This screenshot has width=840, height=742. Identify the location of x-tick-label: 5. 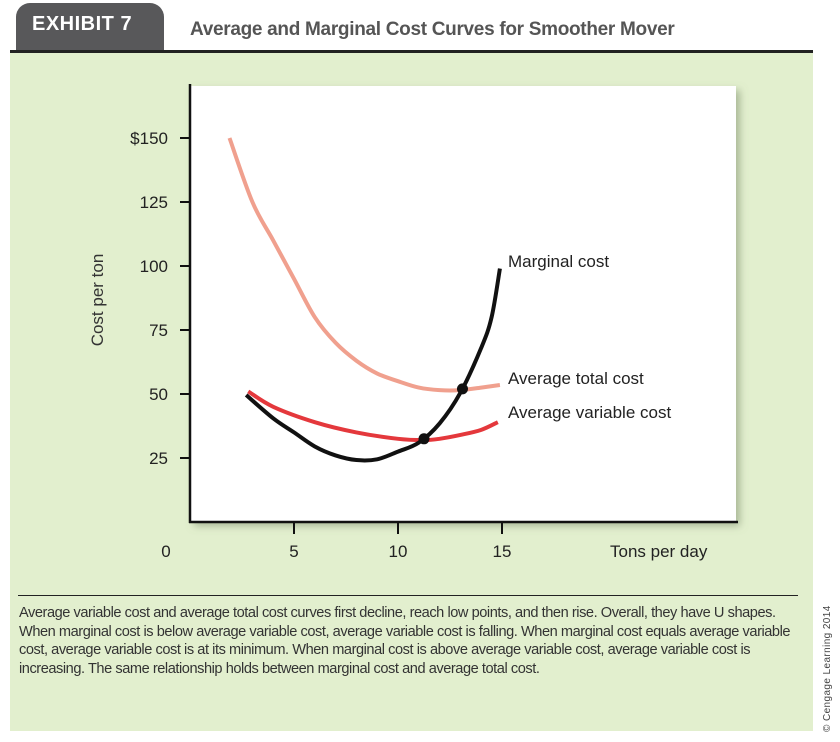
(293, 551).